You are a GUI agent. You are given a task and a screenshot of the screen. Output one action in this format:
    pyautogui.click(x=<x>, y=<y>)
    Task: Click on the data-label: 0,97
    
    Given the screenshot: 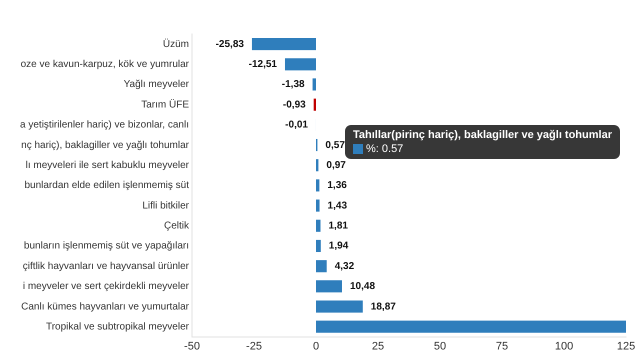 What is the action you would take?
    pyautogui.click(x=336, y=165)
    